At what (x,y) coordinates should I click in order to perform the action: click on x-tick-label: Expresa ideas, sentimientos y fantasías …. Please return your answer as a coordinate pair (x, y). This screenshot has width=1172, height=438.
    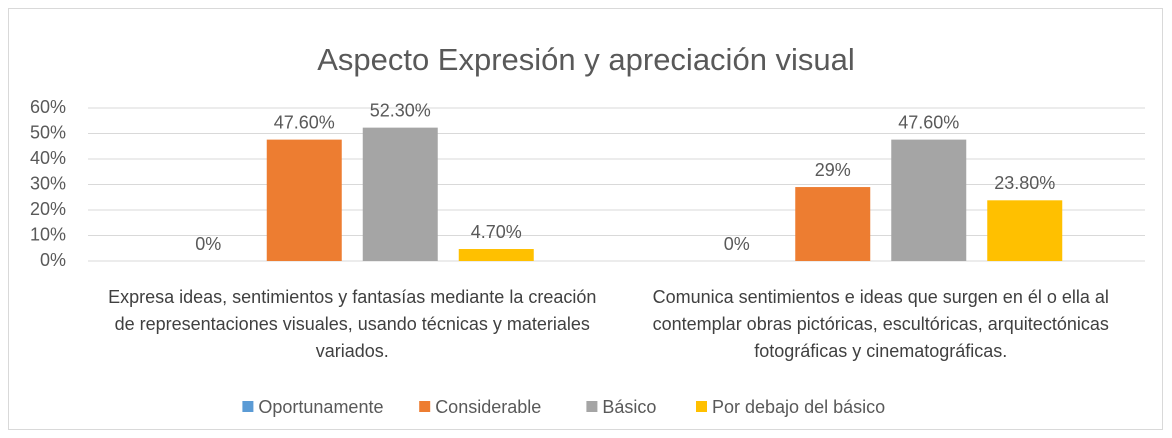
    Looking at the image, I should click on (352, 324).